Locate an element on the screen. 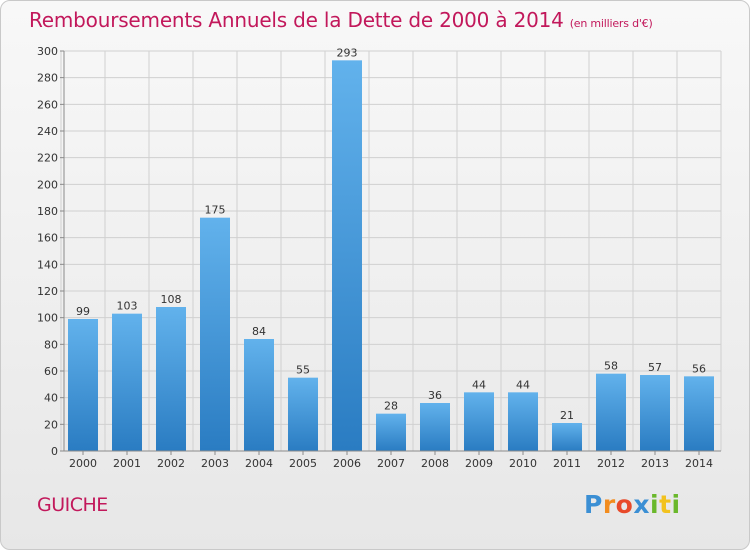 The image size is (750, 550). bar-value-label: 103 is located at coordinates (127, 306).